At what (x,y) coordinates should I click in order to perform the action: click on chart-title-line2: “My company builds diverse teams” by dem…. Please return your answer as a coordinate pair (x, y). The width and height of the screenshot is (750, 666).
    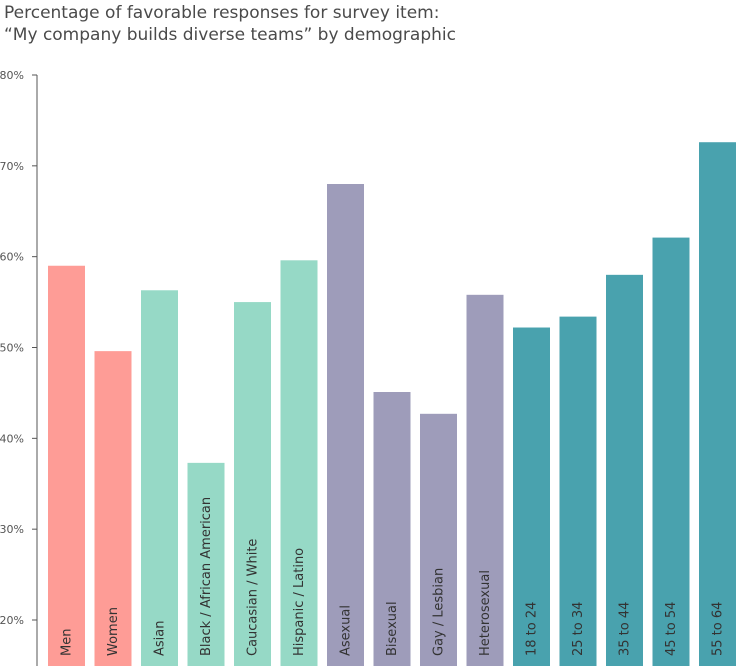
    Looking at the image, I should click on (230, 35).